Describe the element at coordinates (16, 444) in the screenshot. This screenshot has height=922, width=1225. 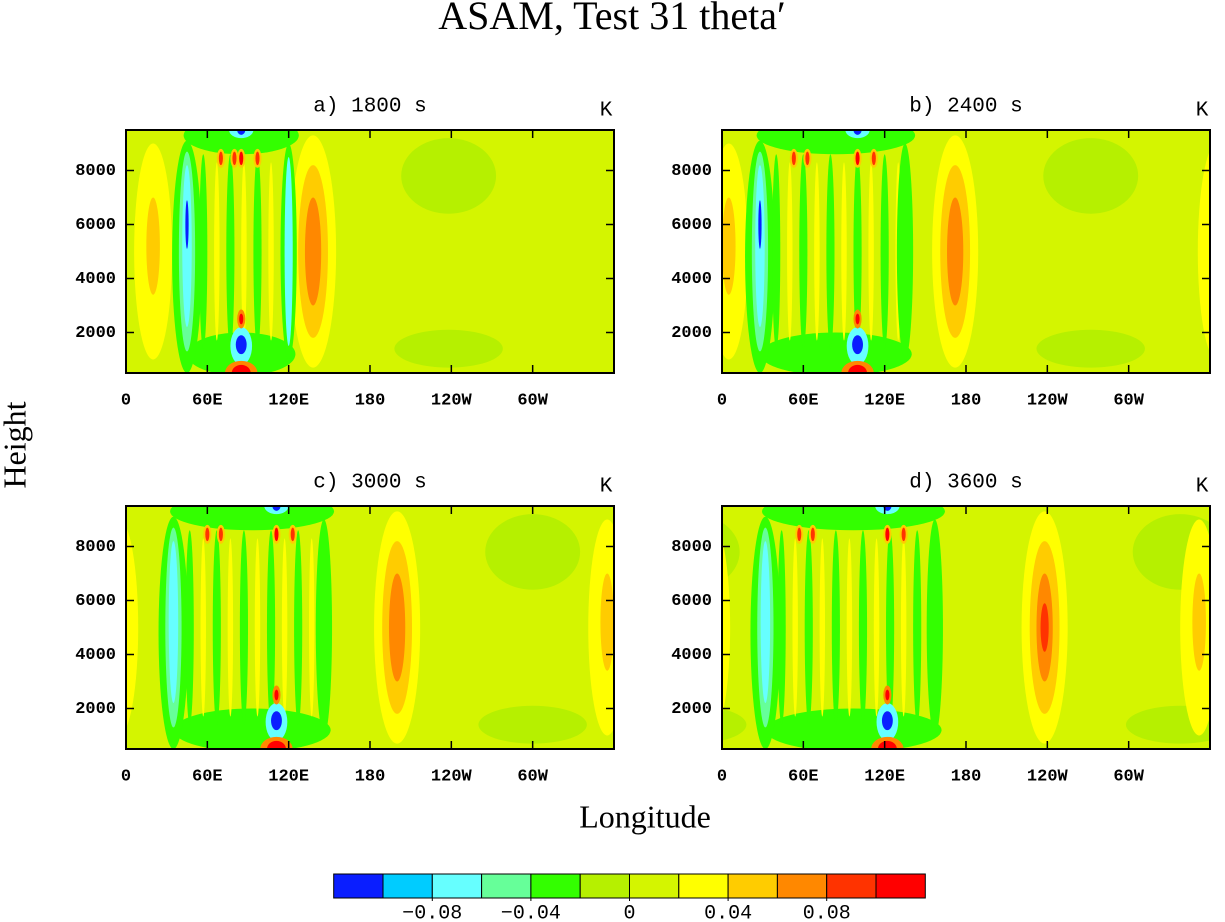
I see `y-axis-label: Height` at that location.